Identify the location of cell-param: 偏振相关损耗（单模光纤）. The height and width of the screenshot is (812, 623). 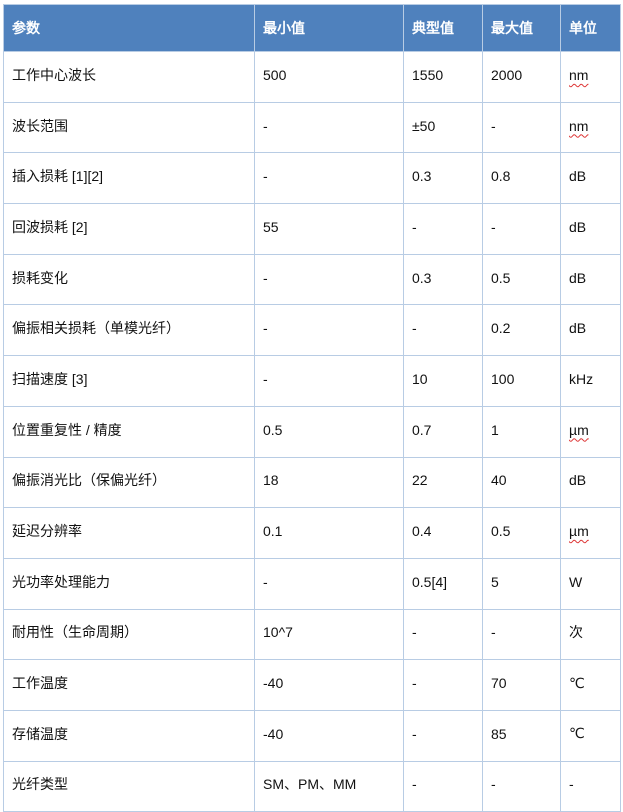
(129, 330).